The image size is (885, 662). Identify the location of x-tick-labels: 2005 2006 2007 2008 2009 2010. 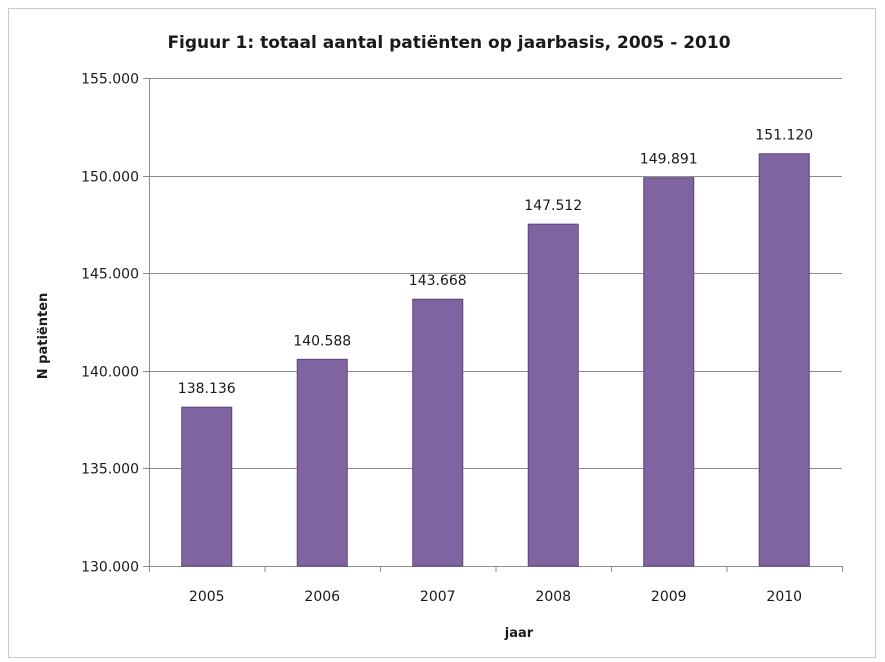
(495, 597).